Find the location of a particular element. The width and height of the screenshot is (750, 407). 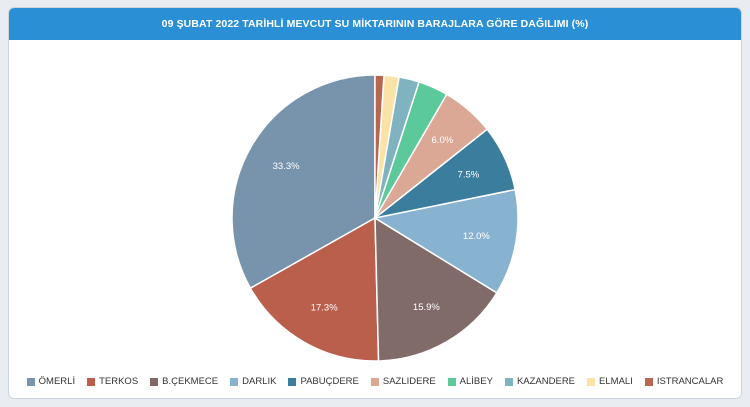

legend-label: ISTRANCALAR is located at coordinates (690, 381).